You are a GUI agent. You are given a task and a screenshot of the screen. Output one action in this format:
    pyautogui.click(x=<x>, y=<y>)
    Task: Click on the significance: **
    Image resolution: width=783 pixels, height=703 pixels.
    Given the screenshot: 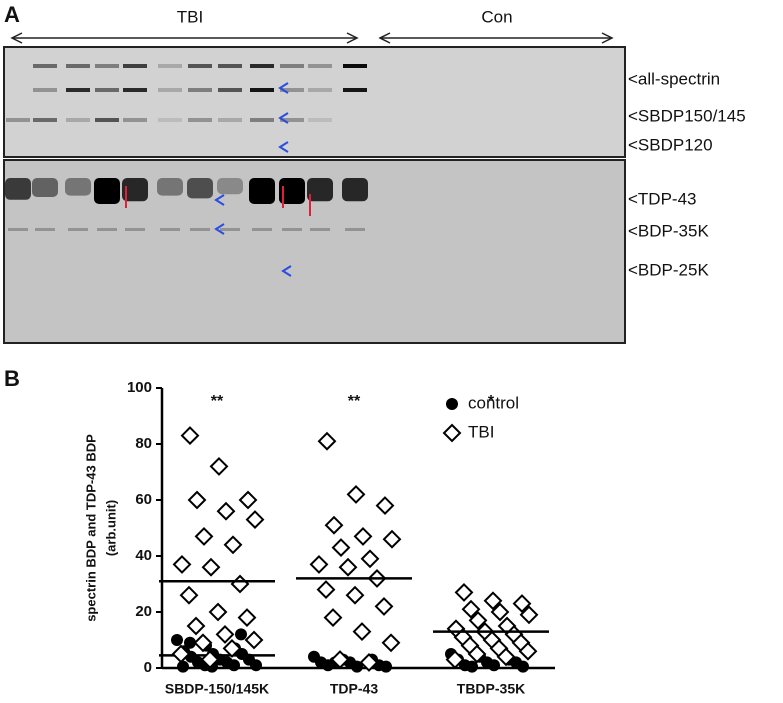 What is the action you would take?
    pyautogui.click(x=217, y=401)
    